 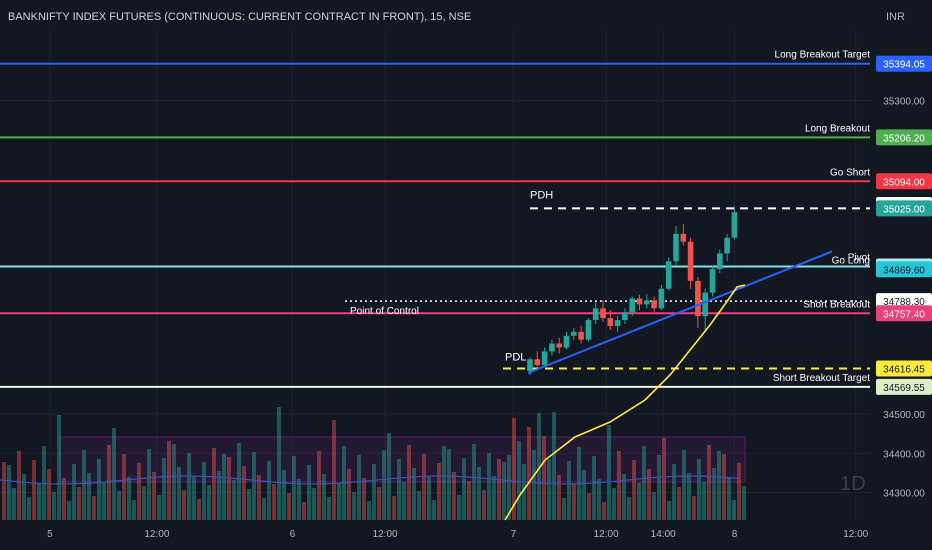 What do you see at coordinates (904, 388) in the screenshot?
I see `price-label: 34569.55` at bounding box center [904, 388].